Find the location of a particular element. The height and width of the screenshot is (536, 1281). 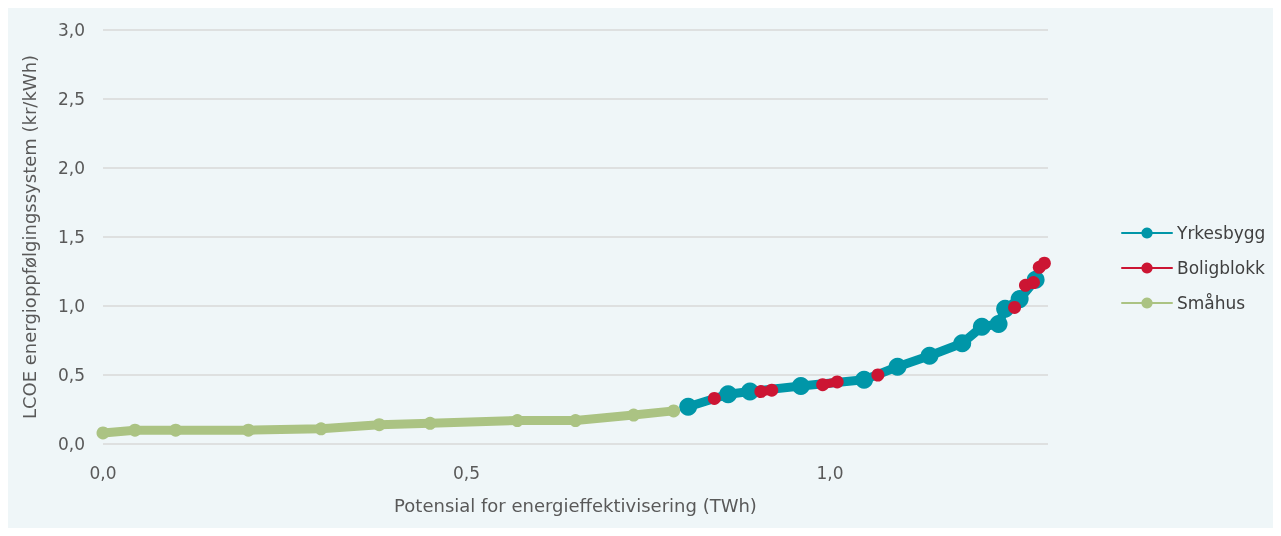

y-tick-label: 3,0 is located at coordinates (71, 30).